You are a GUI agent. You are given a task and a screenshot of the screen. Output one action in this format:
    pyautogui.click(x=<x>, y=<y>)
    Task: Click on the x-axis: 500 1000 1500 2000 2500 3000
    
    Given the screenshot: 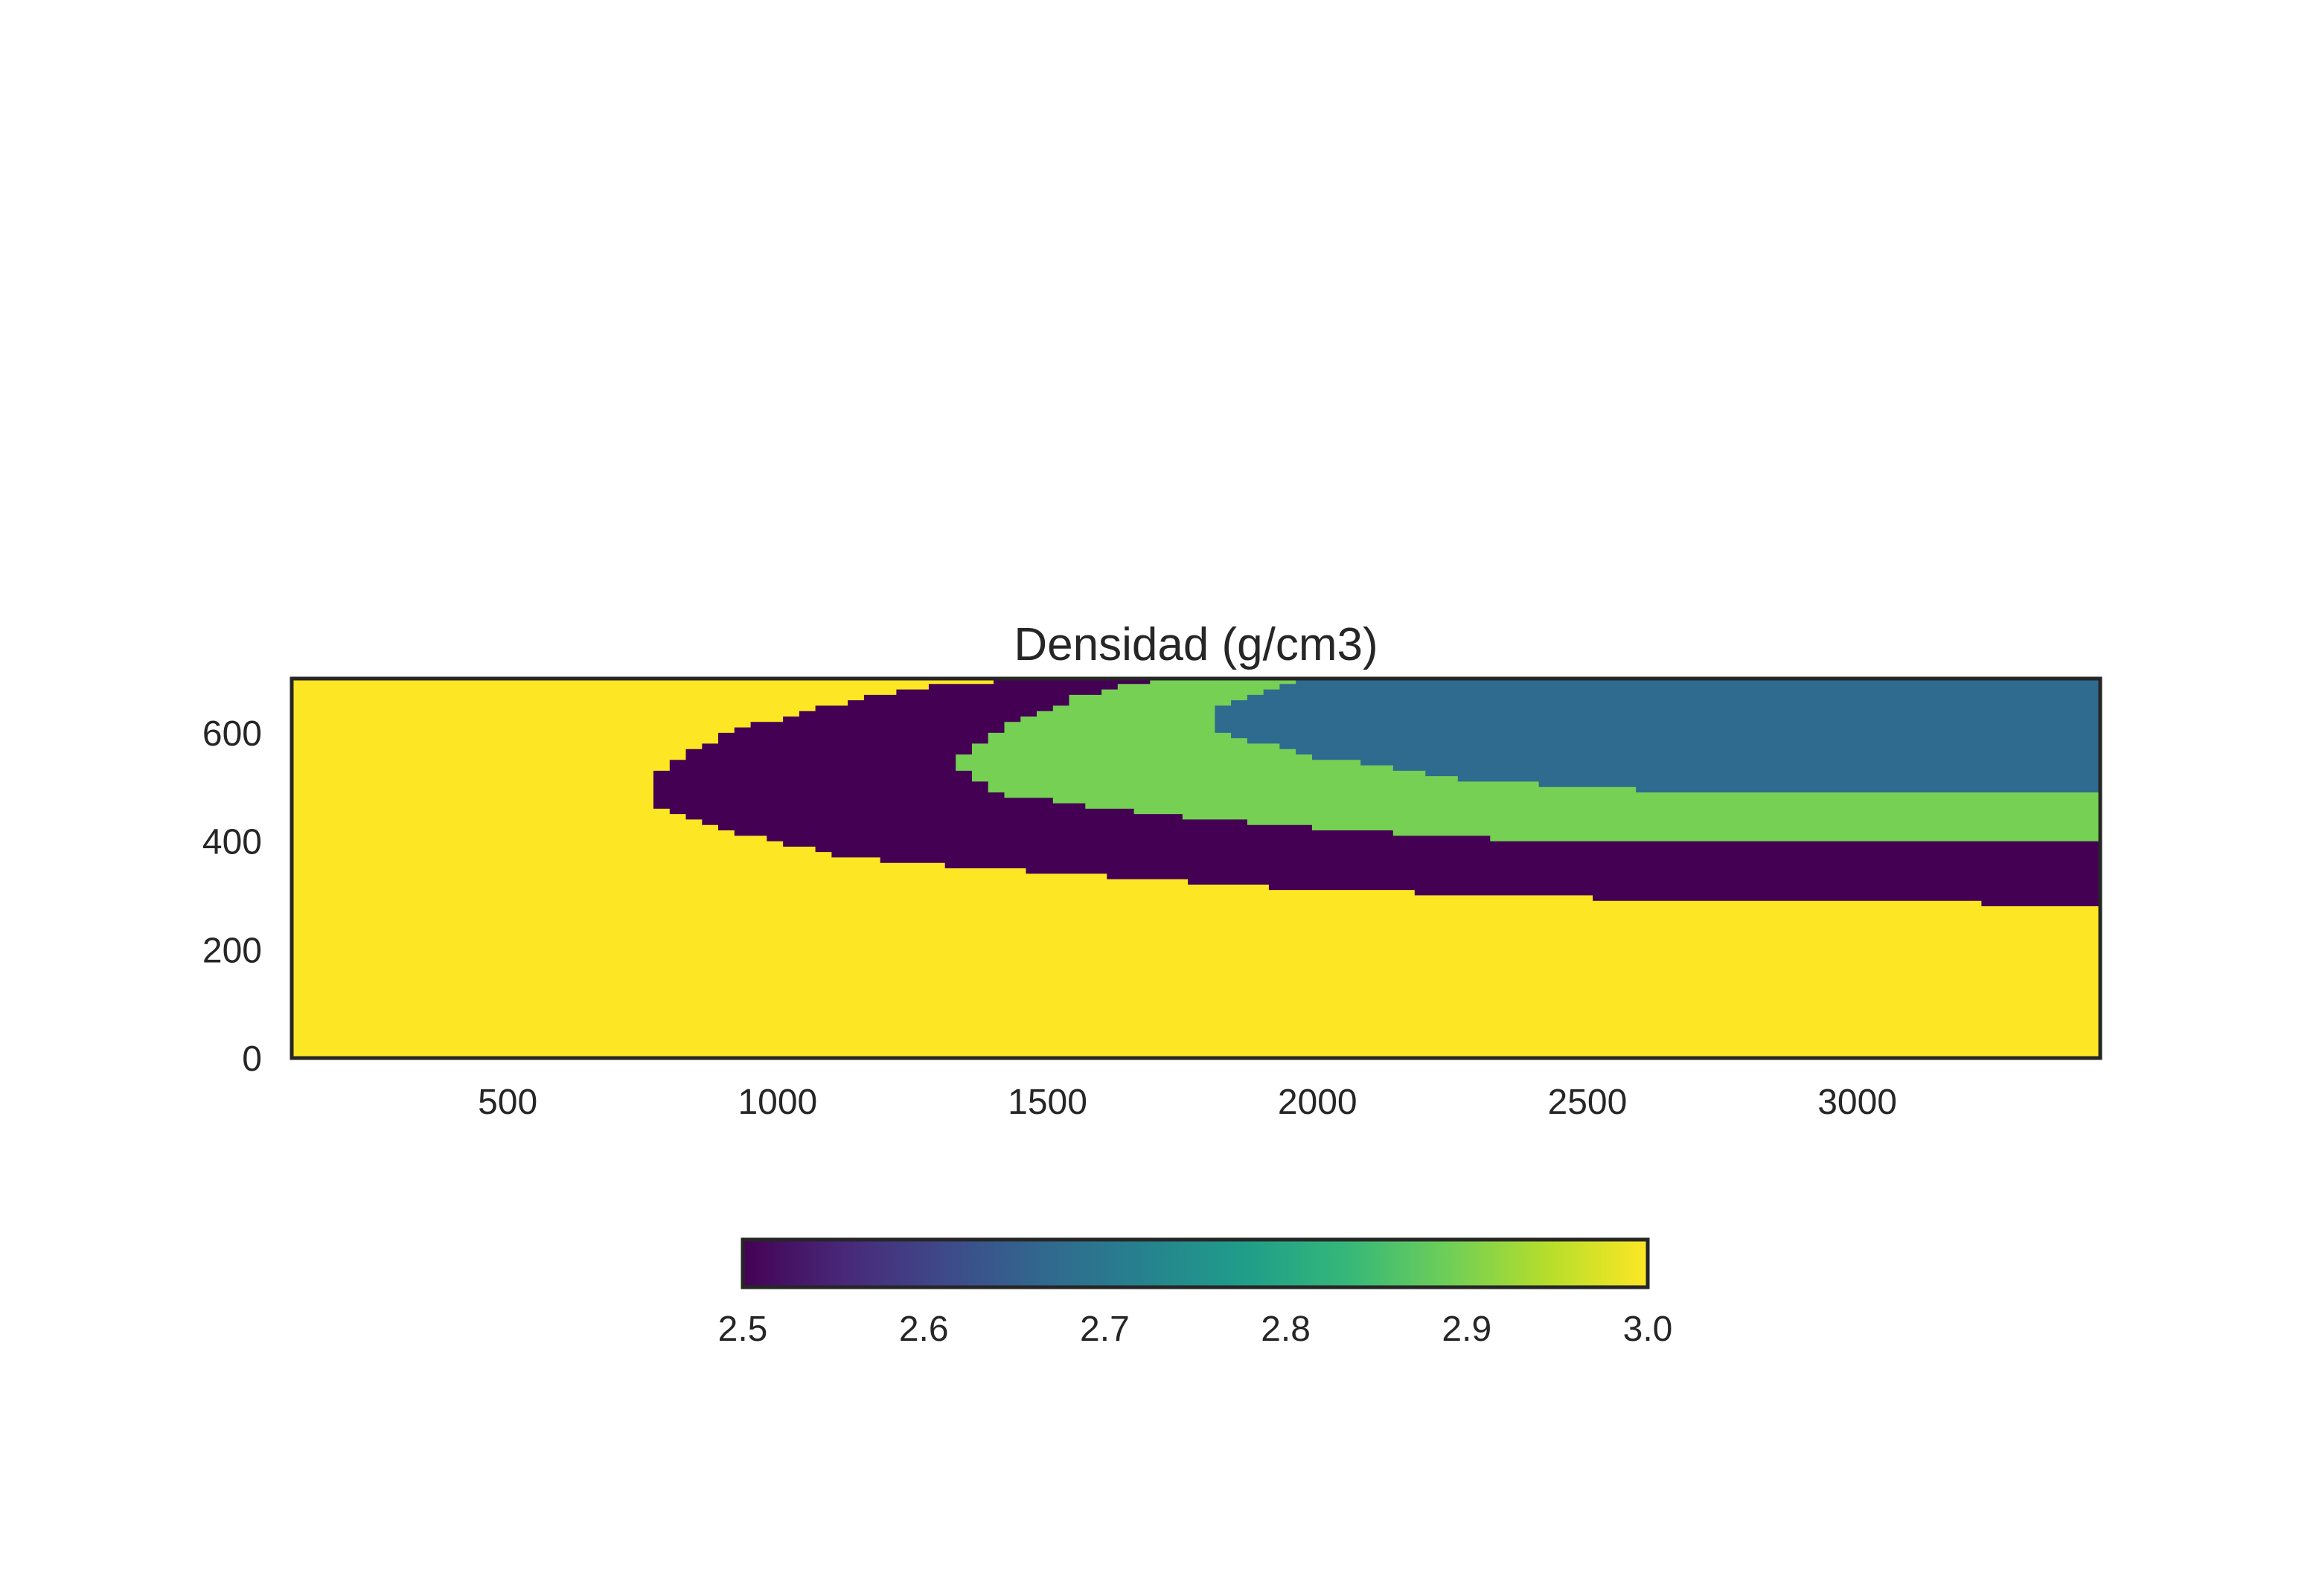 What is the action you would take?
    pyautogui.click(x=1187, y=1102)
    